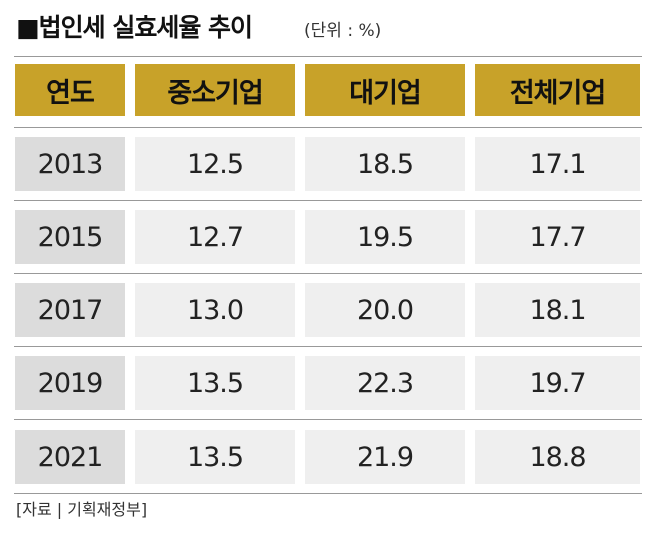 Image resolution: width=658 pixels, height=538 pixels. What do you see at coordinates (557, 90) in the screenshot?
I see `column-header: 전체기업` at bounding box center [557, 90].